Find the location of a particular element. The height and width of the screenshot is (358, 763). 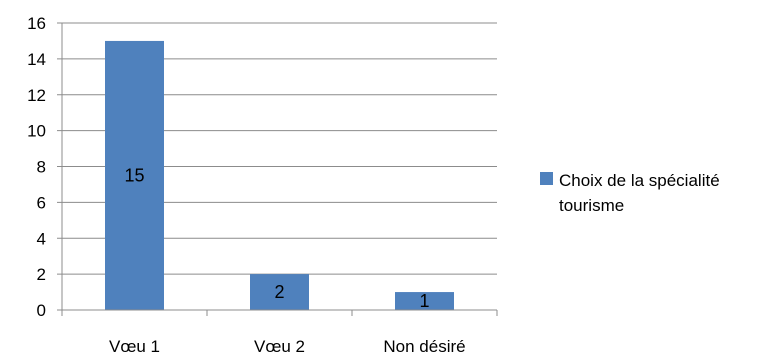

y-tick-label: 12 is located at coordinates (36, 95).